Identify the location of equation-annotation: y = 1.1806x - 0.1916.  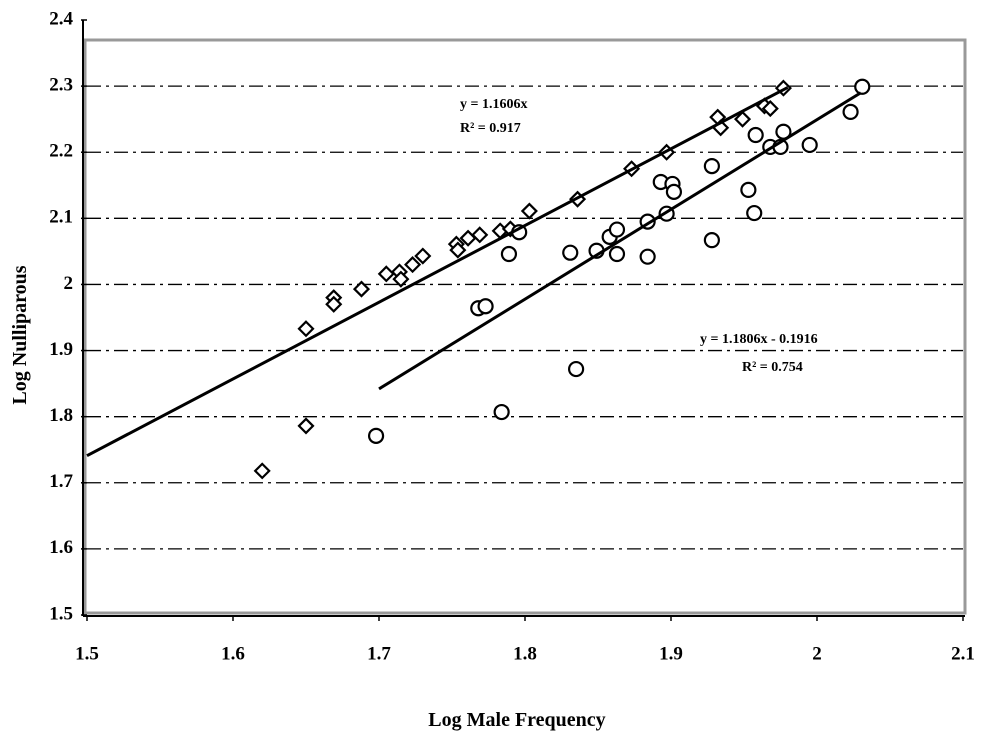
(759, 339).